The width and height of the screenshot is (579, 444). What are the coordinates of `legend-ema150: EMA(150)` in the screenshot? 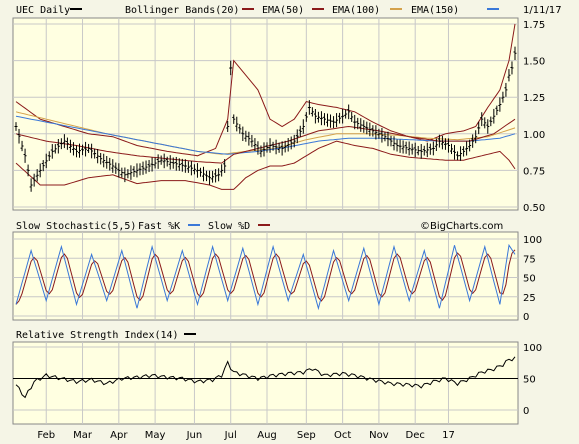 It's located at (435, 10).